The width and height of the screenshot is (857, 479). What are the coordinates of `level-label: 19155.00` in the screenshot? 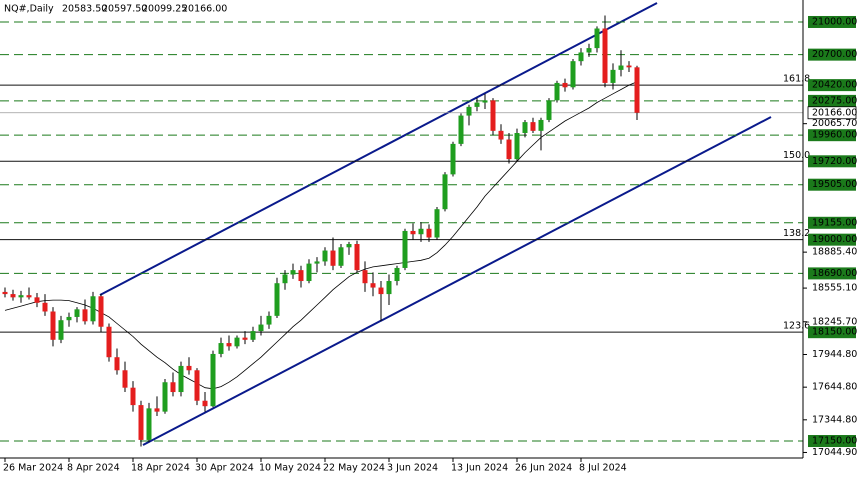 It's located at (834, 222).